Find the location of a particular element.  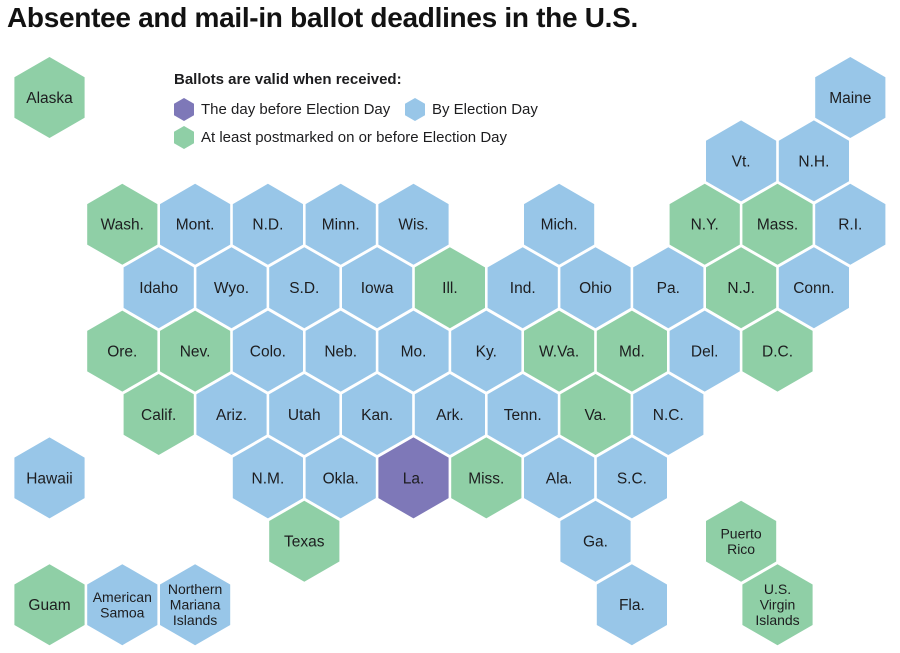

hex-label-iowa: Iowa is located at coordinates (377, 288).